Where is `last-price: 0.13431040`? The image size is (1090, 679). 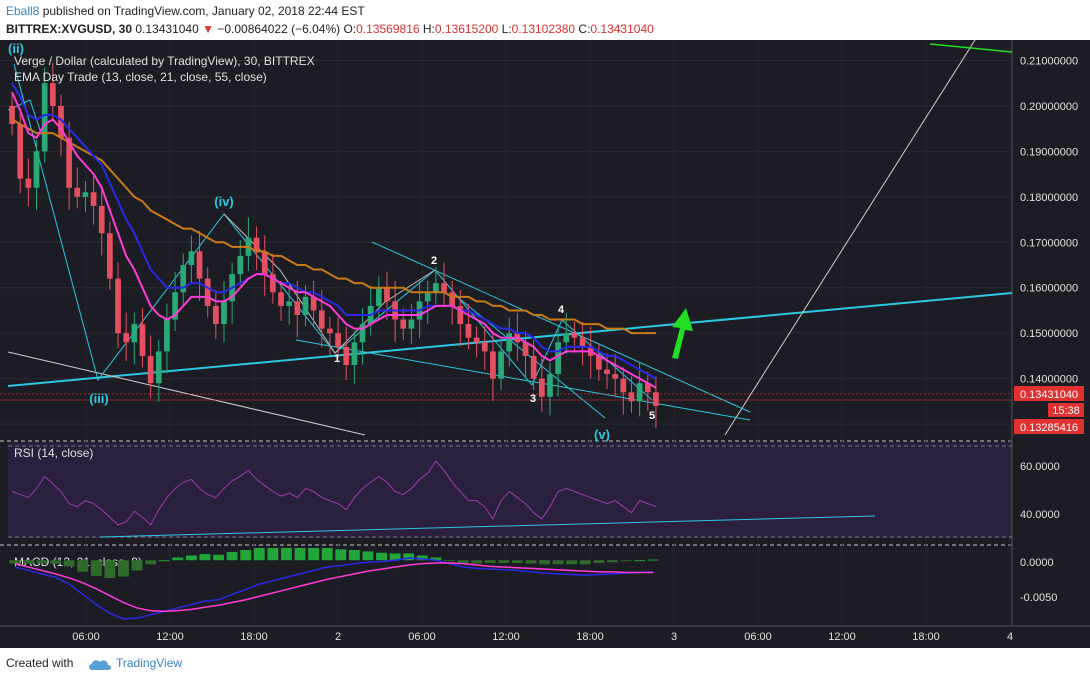
last-price: 0.13431040 is located at coordinates (167, 29).